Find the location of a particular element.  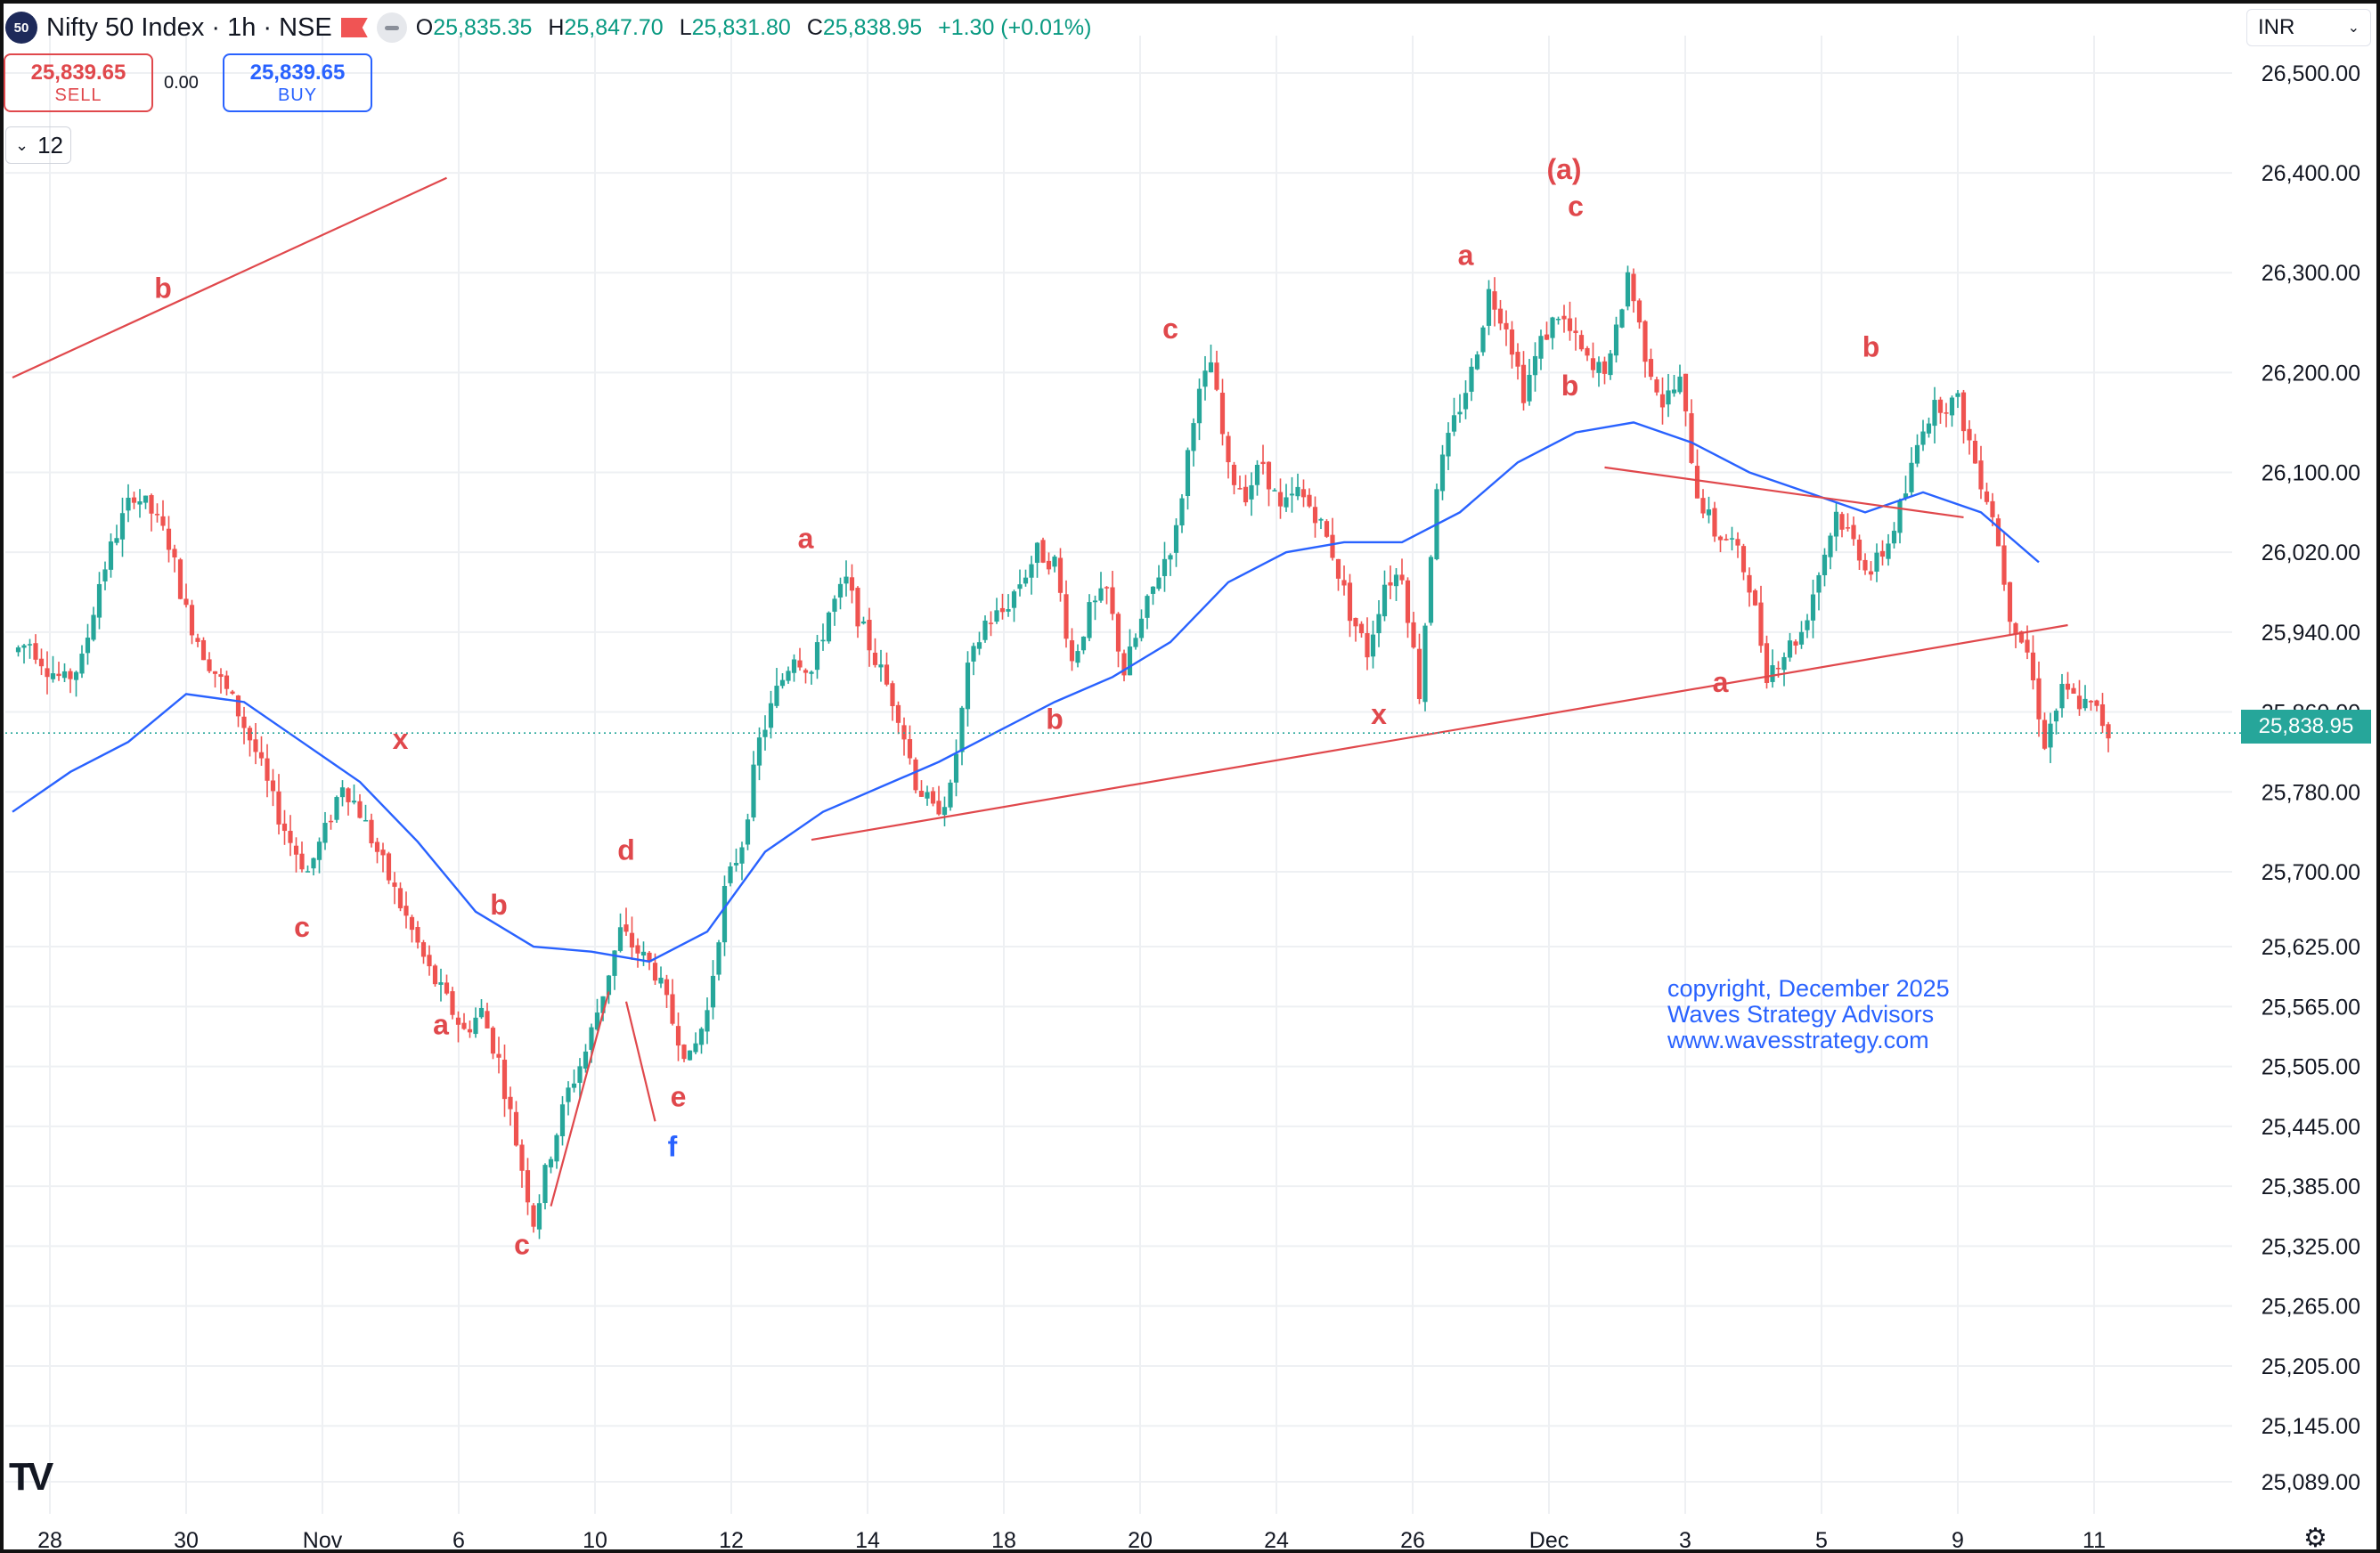

buy-price: 25,839.65 is located at coordinates (297, 73).